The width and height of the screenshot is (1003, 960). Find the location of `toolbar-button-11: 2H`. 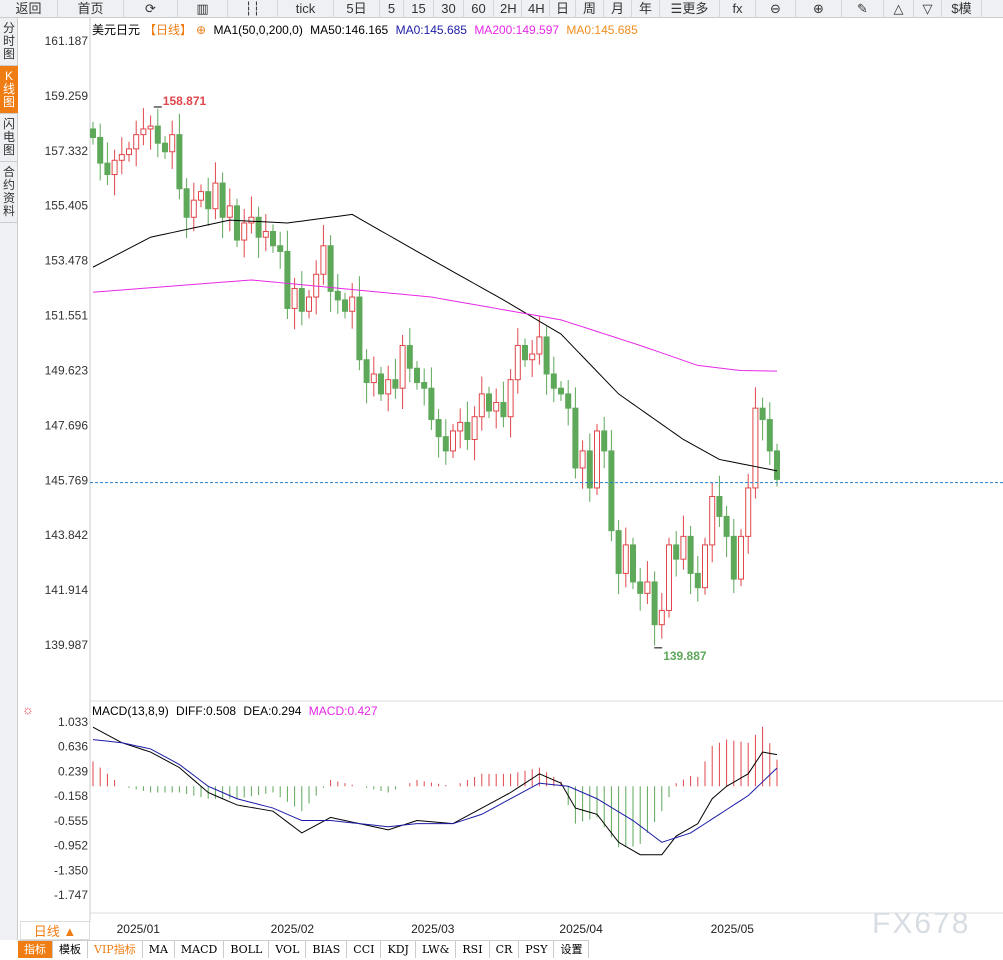

toolbar-button-11: 2H is located at coordinates (508, 9).